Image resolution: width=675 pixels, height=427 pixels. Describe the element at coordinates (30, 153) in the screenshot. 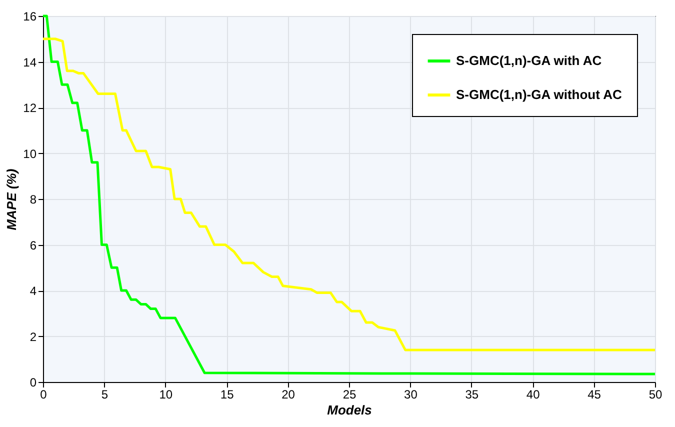

I see `y-tick-label: 10` at that location.